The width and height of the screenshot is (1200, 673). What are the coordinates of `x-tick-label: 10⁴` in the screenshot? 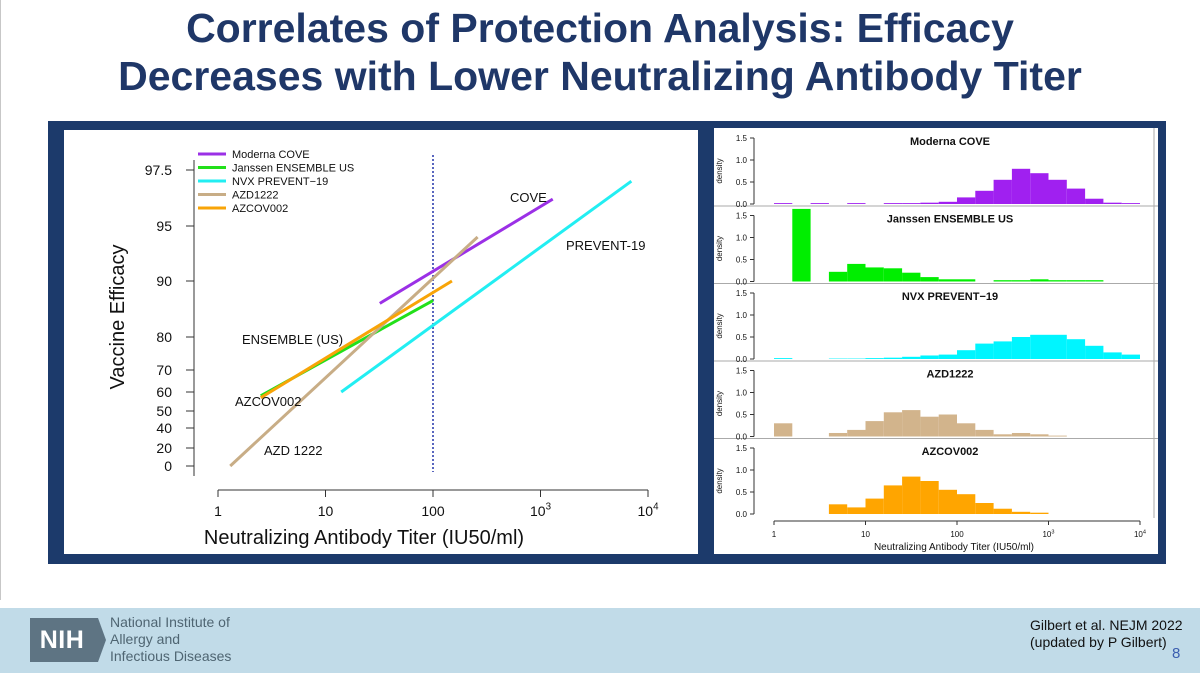 It's located at (648, 510).